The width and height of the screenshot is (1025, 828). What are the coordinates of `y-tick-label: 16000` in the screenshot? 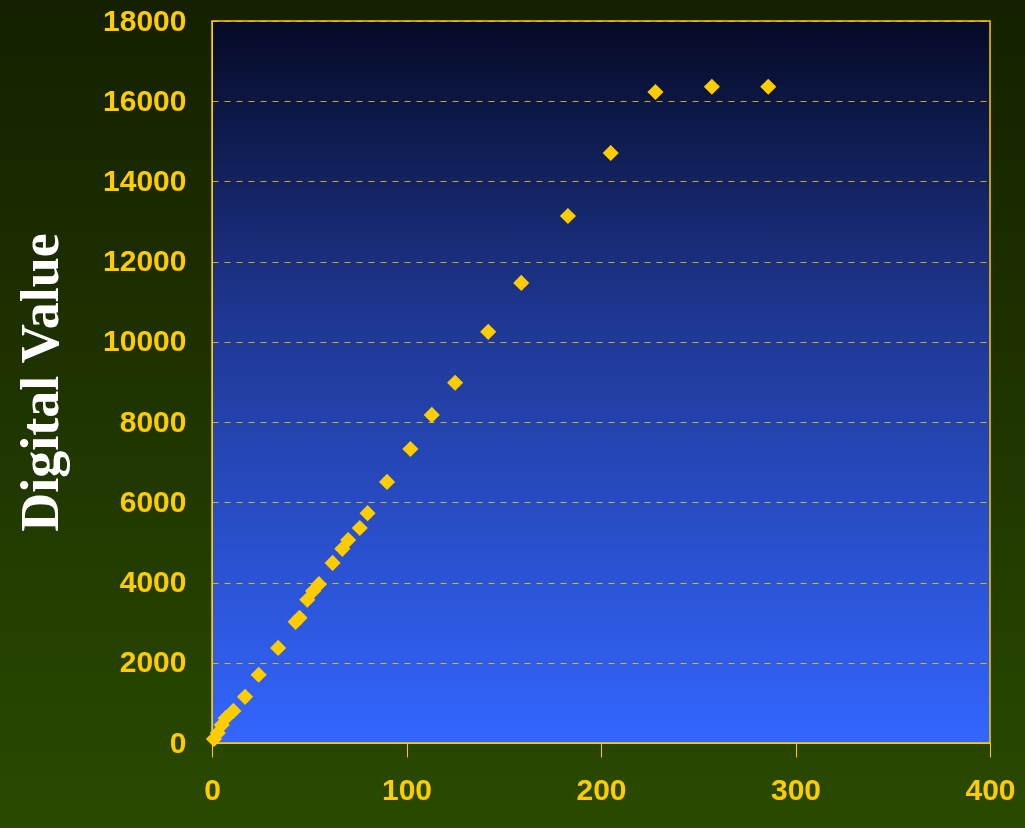 It's located at (145, 100).